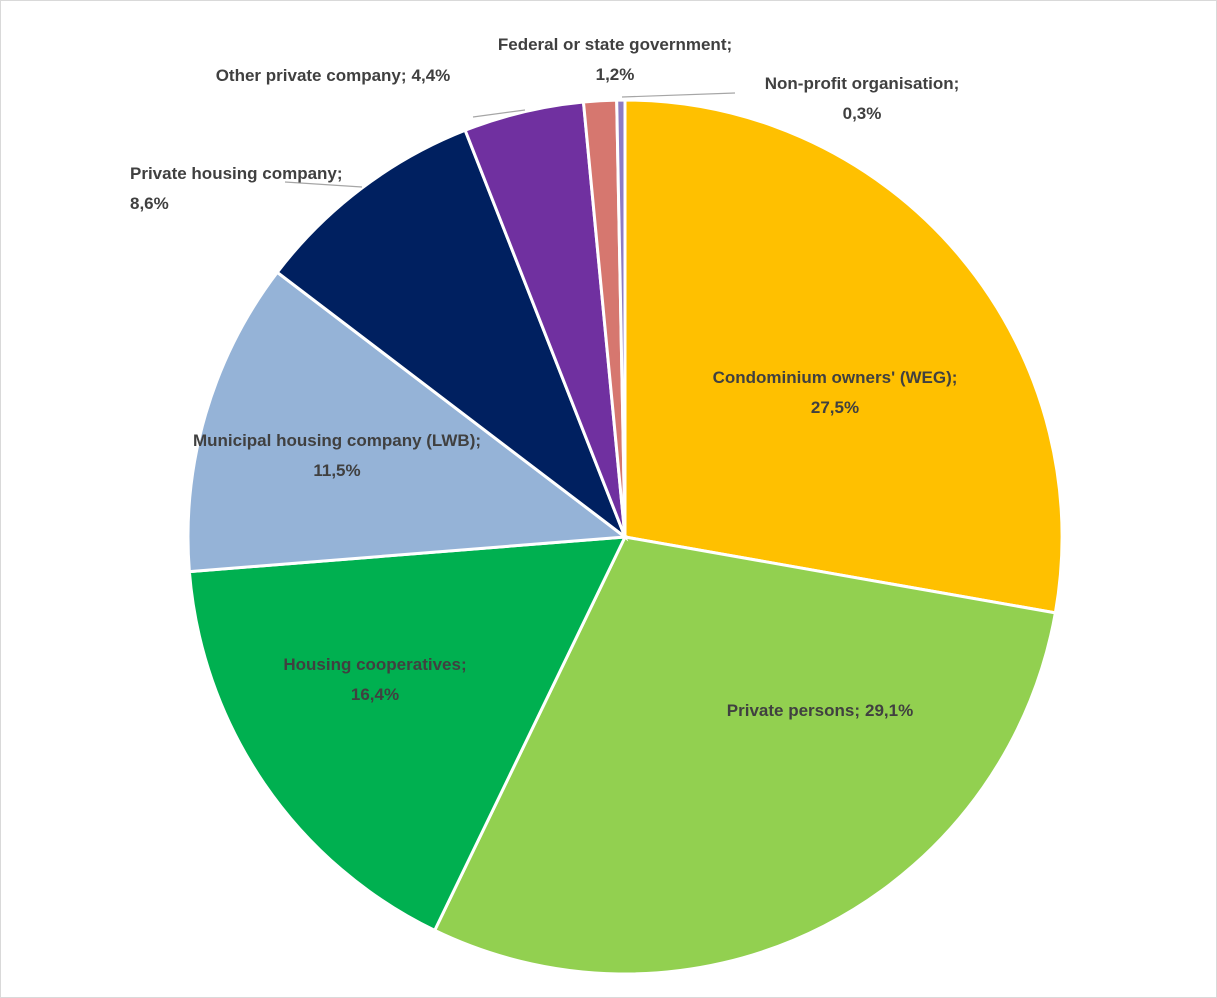 This screenshot has height=998, width=1217. Describe the element at coordinates (615, 74) in the screenshot. I see `label-value: 1,2%` at that location.